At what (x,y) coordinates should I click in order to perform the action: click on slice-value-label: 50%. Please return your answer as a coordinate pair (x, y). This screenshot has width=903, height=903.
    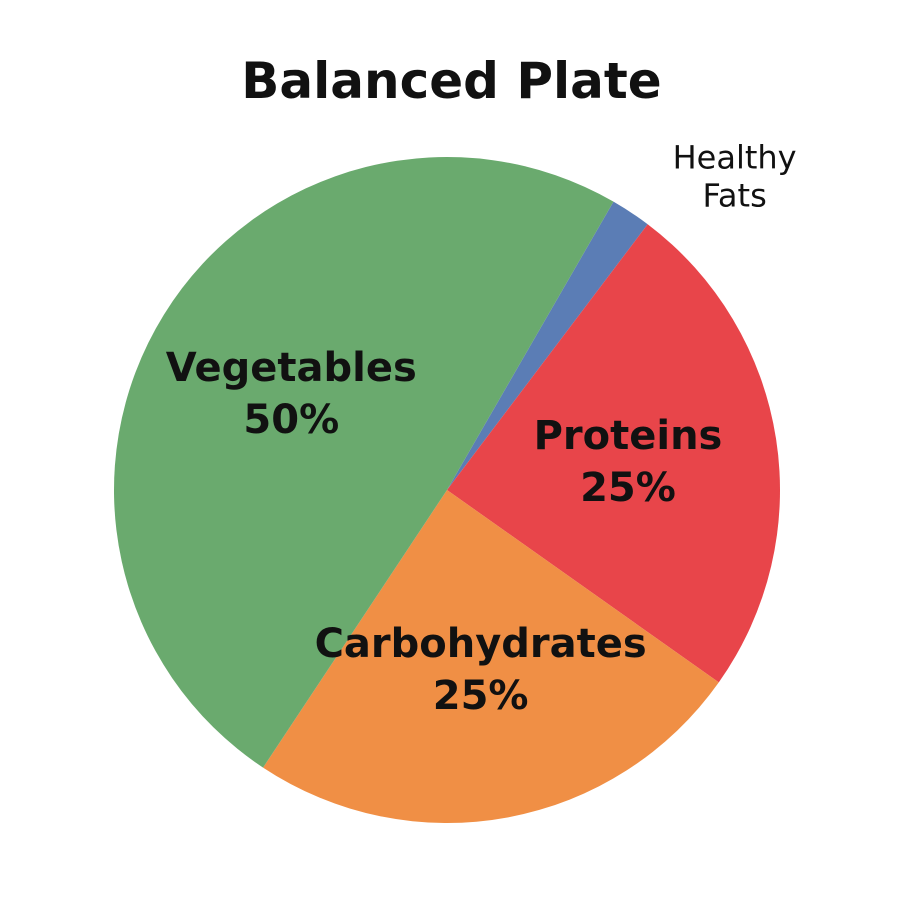
    Looking at the image, I should click on (291, 419).